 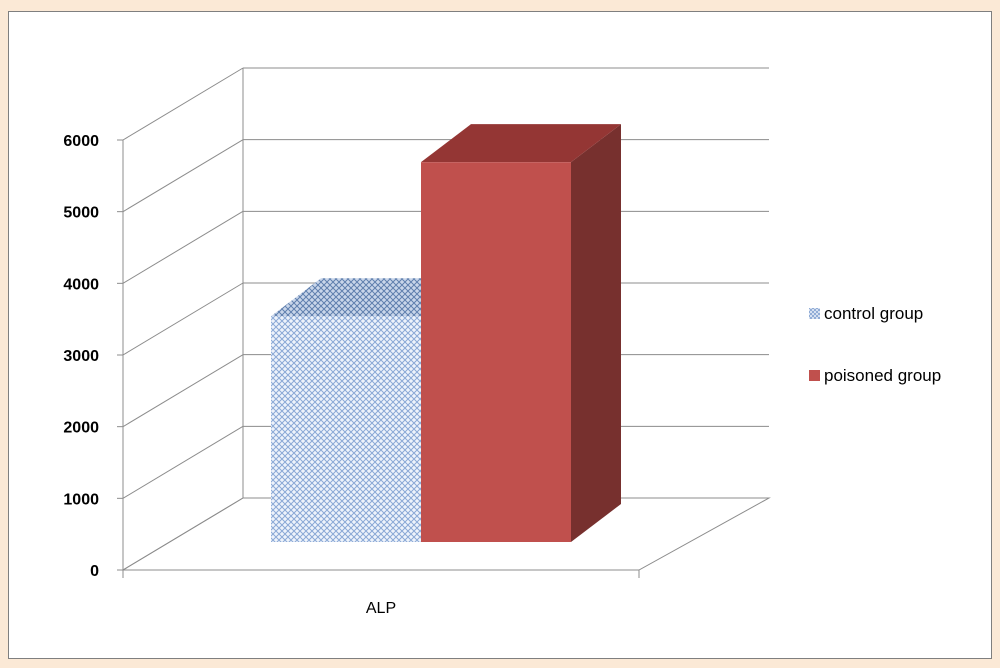 I want to click on y-tick-label: 5000, so click(x=81, y=213).